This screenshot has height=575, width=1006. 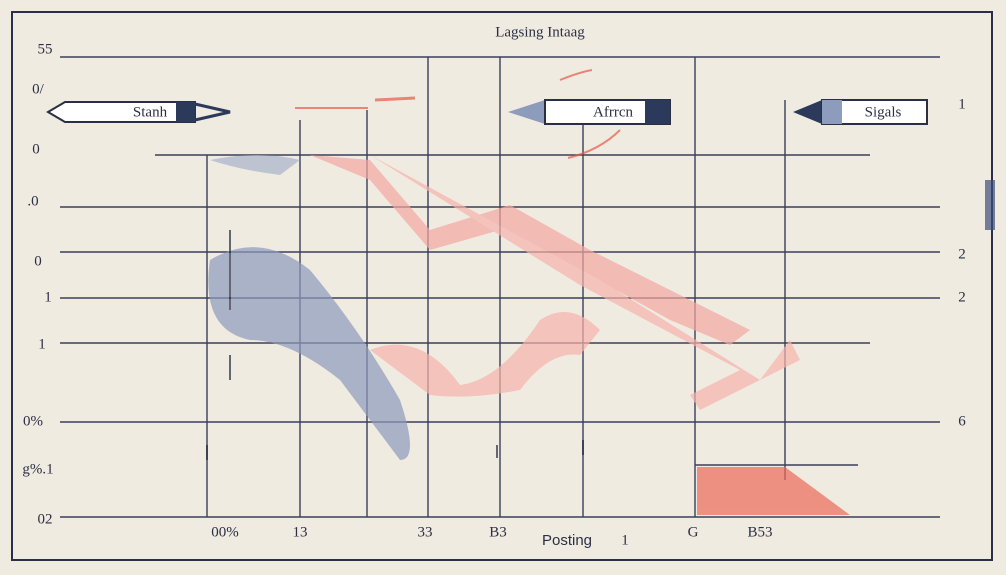 I want to click on bottom-label: 13, so click(x=300, y=532).